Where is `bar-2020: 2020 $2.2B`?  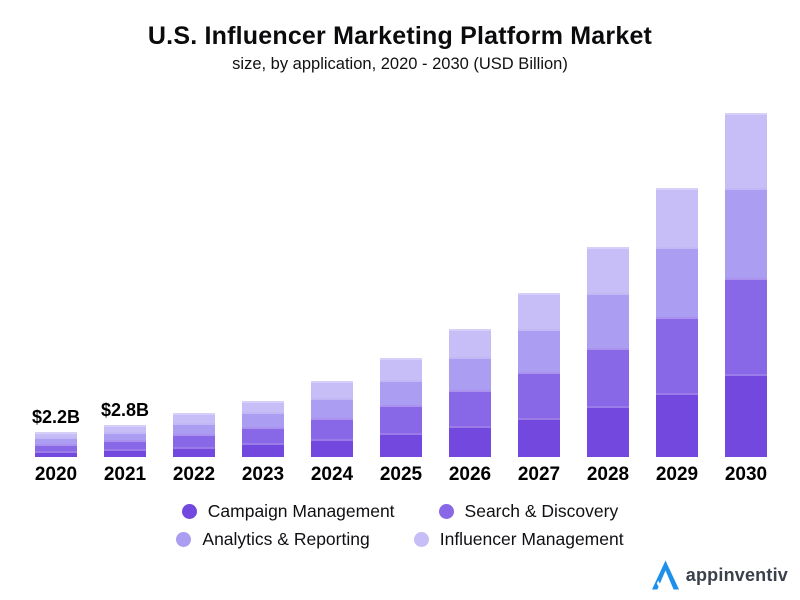 bar-2020: 2020 $2.2B is located at coordinates (56, 446).